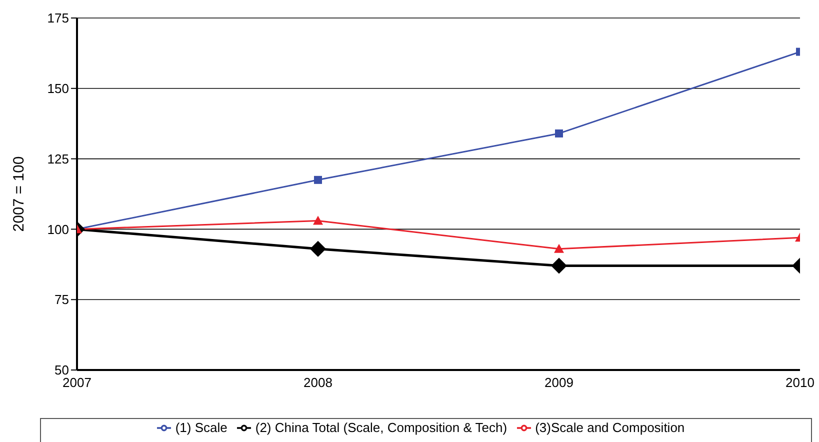 This screenshot has height=442, width=819. What do you see at coordinates (58, 229) in the screenshot?
I see `y-tick-label: 100` at bounding box center [58, 229].